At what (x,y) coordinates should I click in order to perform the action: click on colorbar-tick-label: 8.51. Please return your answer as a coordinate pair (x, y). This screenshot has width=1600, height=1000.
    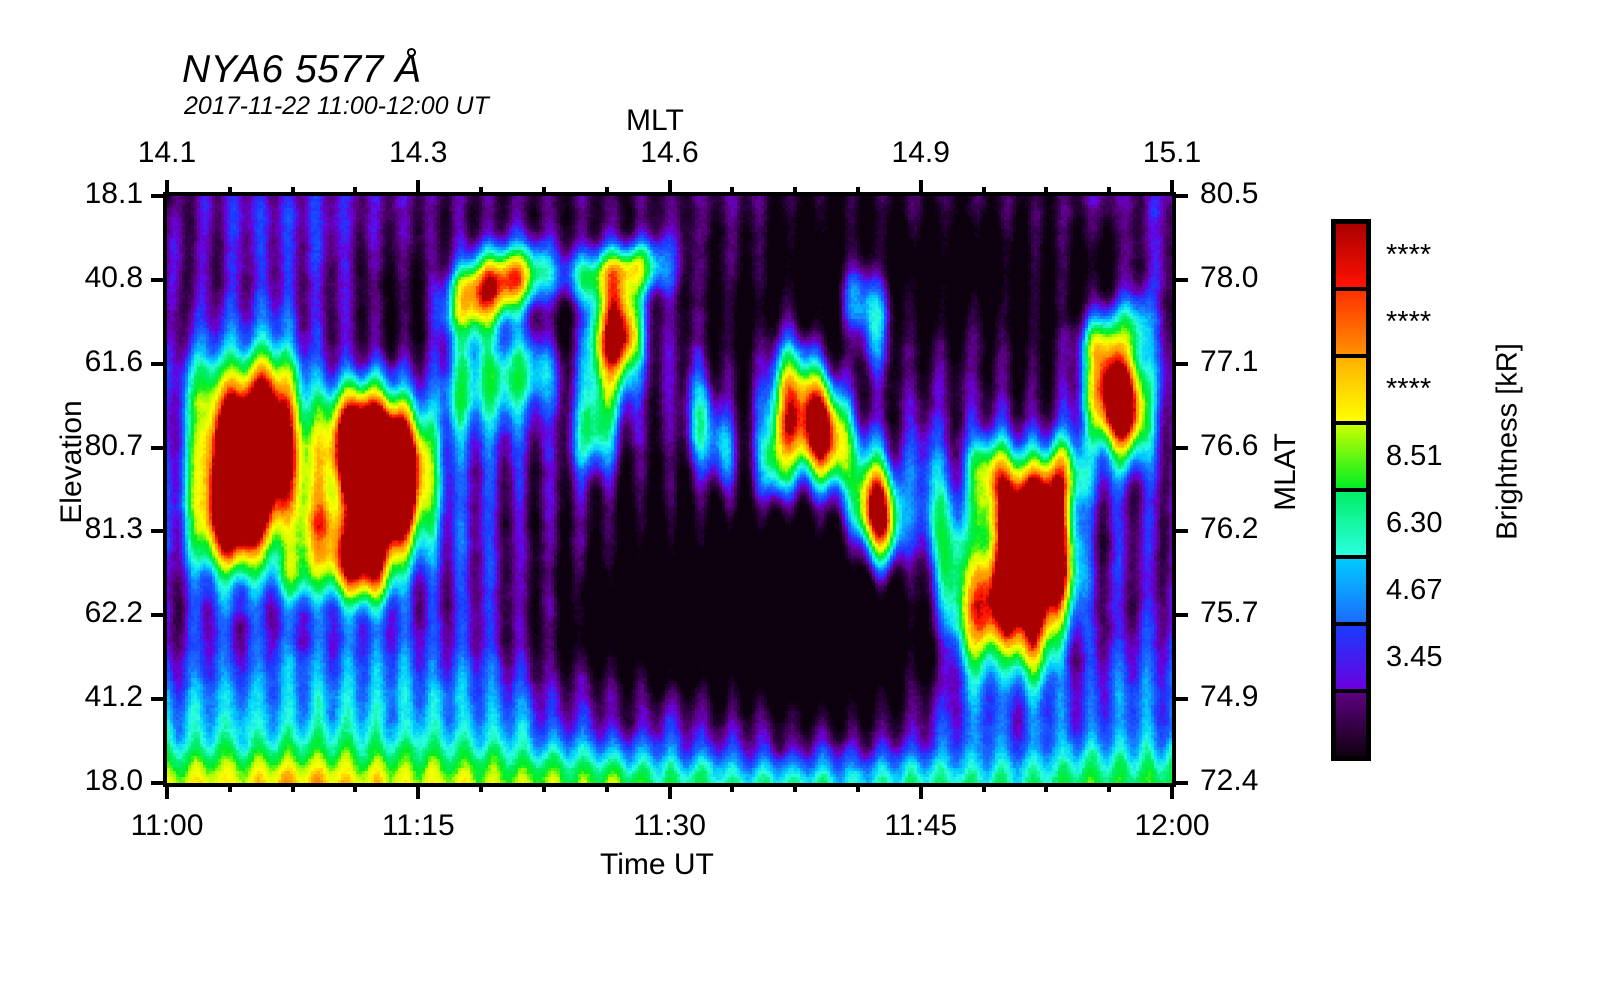
    Looking at the image, I should click on (1414, 455).